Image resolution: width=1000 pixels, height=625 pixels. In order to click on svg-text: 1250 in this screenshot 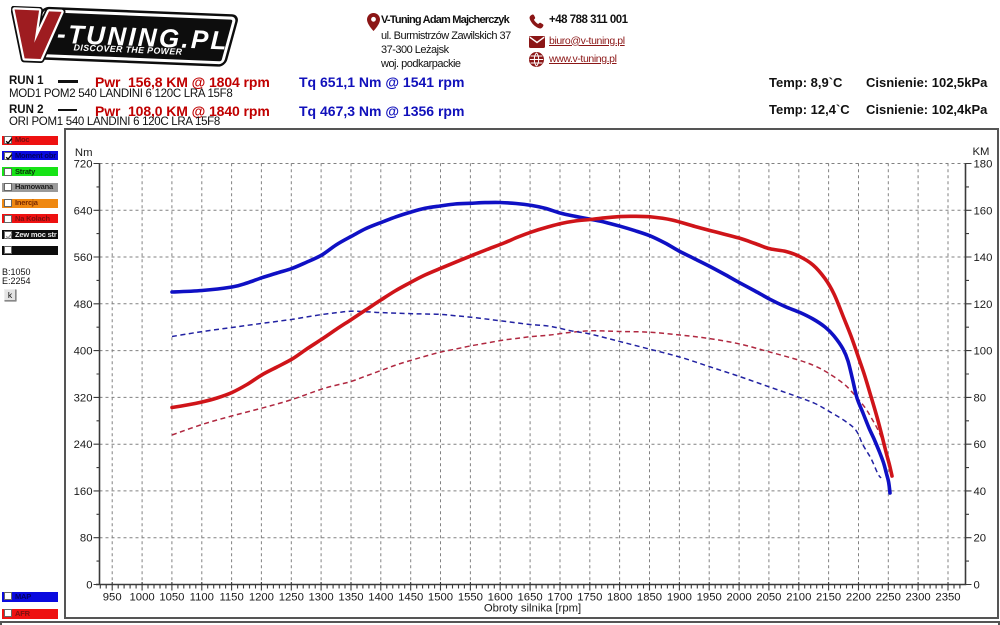, I will do `click(291, 598)`.